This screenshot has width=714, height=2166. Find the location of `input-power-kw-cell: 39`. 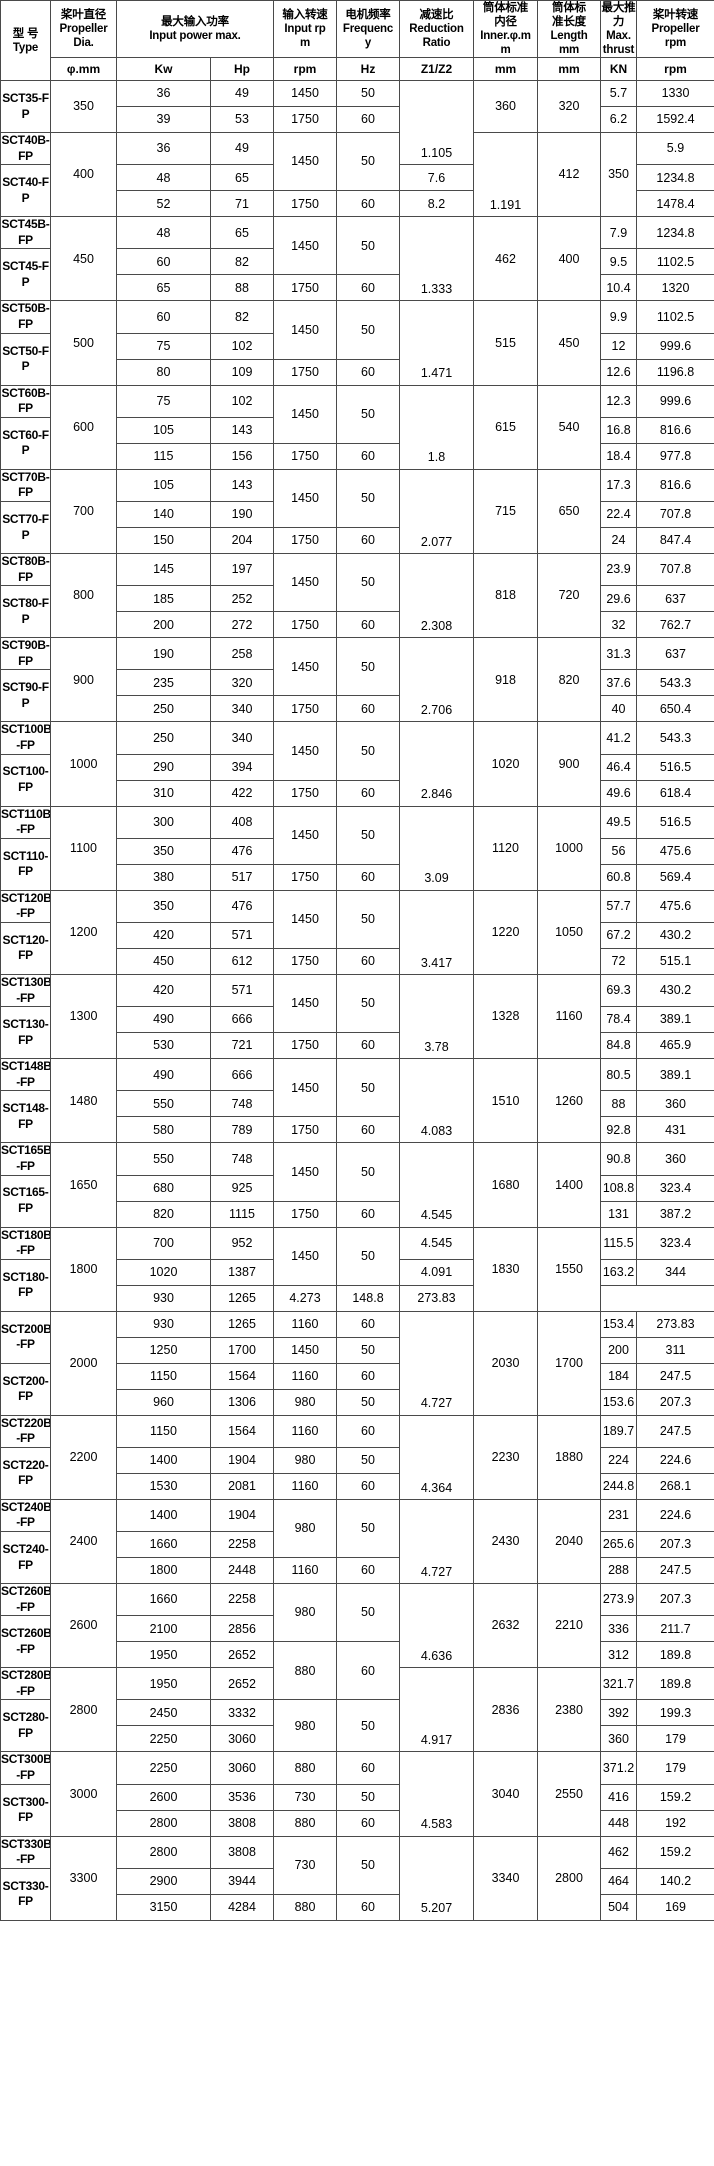

input-power-kw-cell: 39 is located at coordinates (163, 120).